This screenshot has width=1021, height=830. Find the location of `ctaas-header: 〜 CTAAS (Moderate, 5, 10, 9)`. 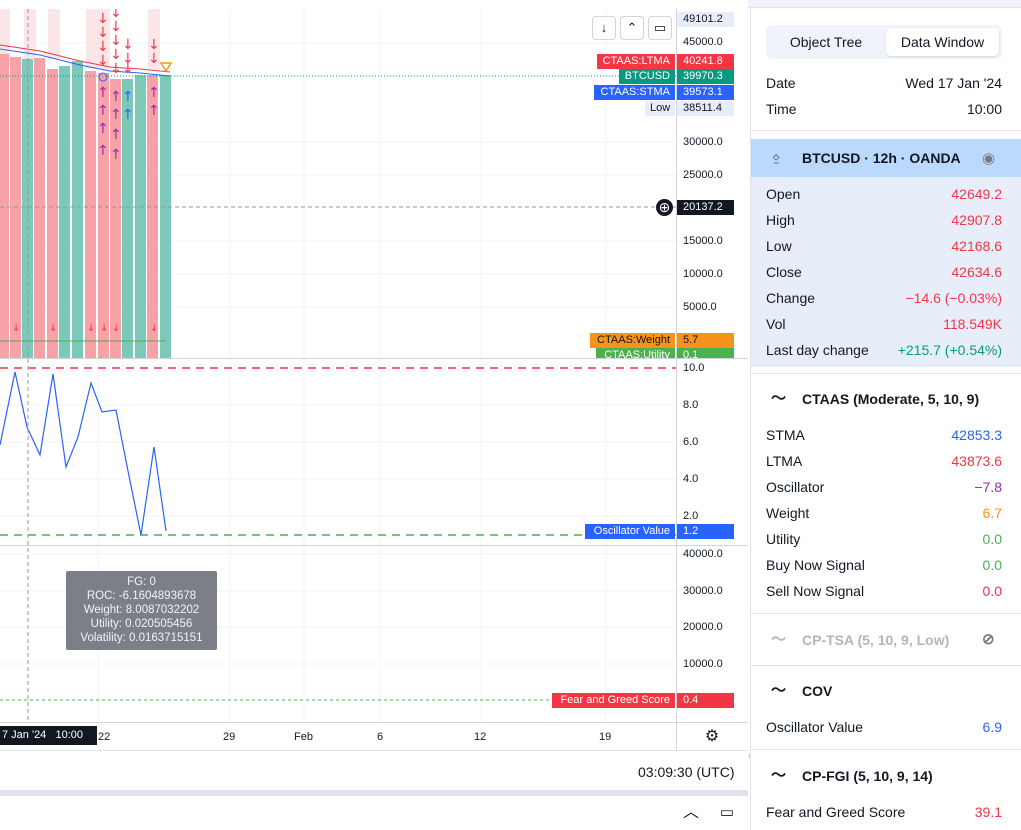

ctaas-header: 〜 CTAAS (Moderate, 5, 10, 9) is located at coordinates (886, 399).